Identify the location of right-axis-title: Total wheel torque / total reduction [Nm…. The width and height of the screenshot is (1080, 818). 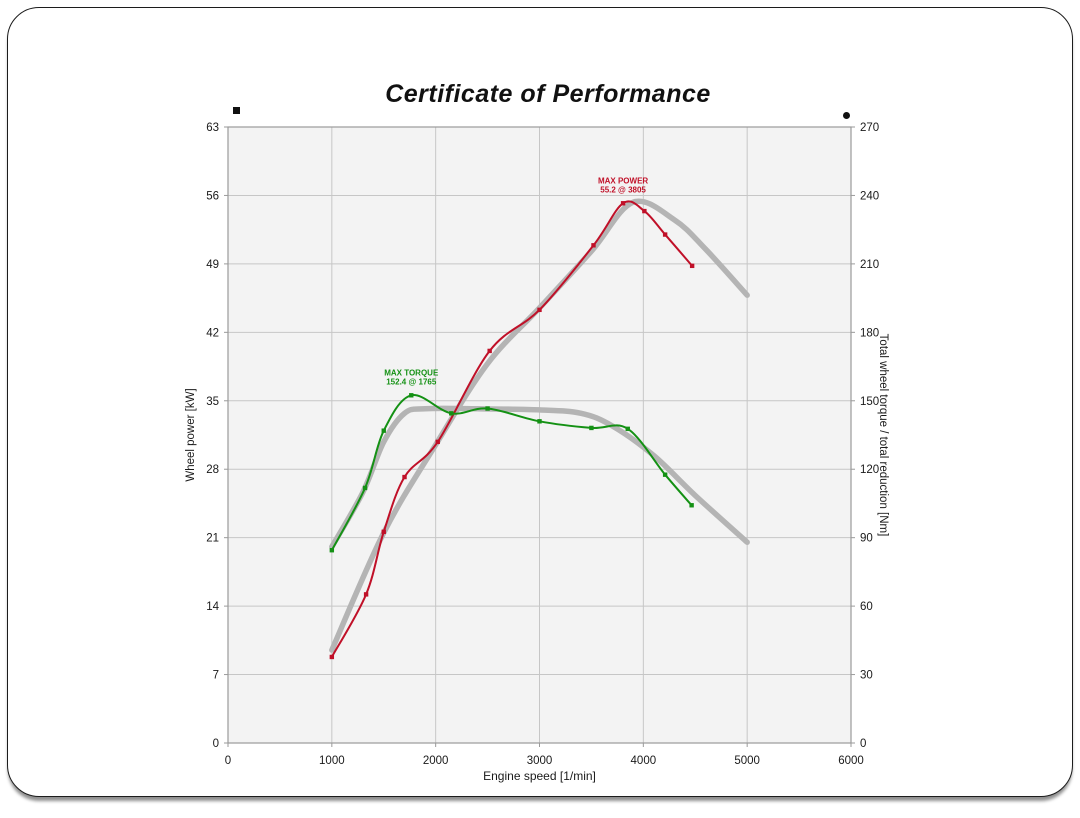
(883, 435).